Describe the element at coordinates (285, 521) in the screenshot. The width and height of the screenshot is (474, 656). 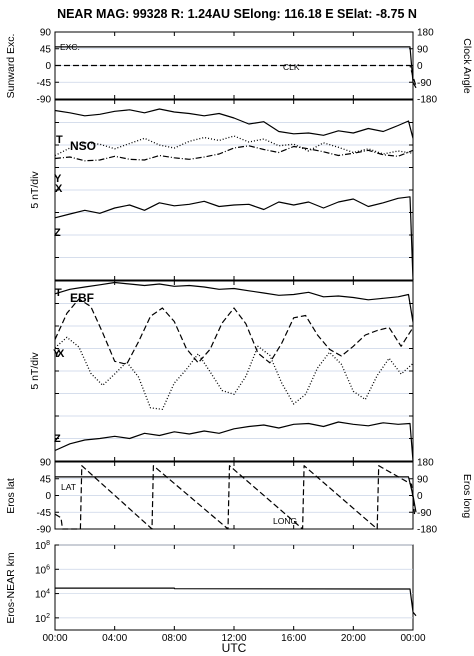
I see `annotation-long: LONG` at that location.